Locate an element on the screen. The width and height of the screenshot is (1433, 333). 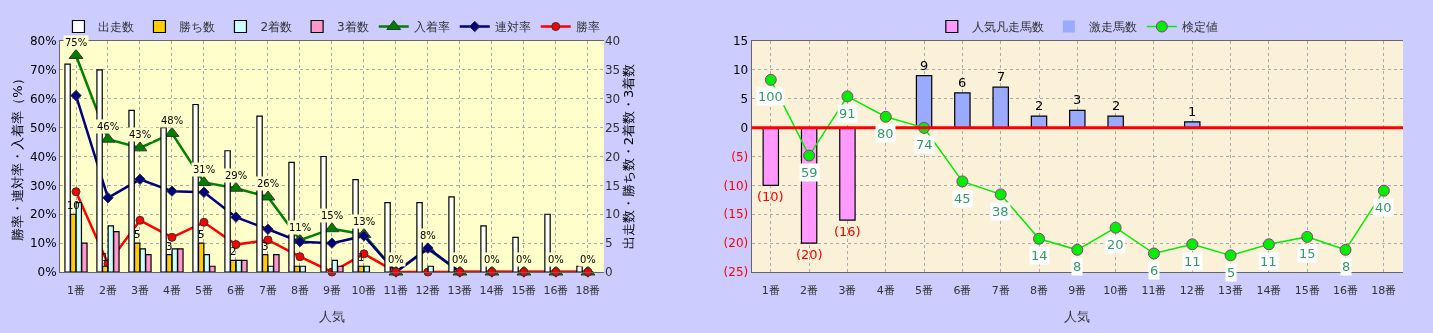
y-tick-label: 20% is located at coordinates (43, 214).